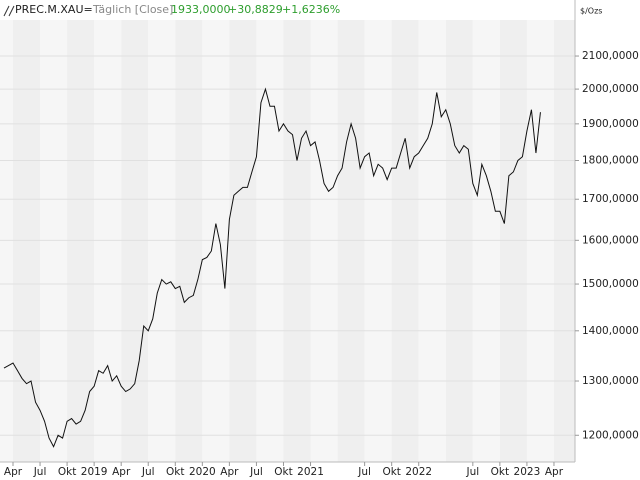 The image size is (640, 480). What do you see at coordinates (418, 472) in the screenshot?
I see `x-tick-label: 2022` at bounding box center [418, 472].